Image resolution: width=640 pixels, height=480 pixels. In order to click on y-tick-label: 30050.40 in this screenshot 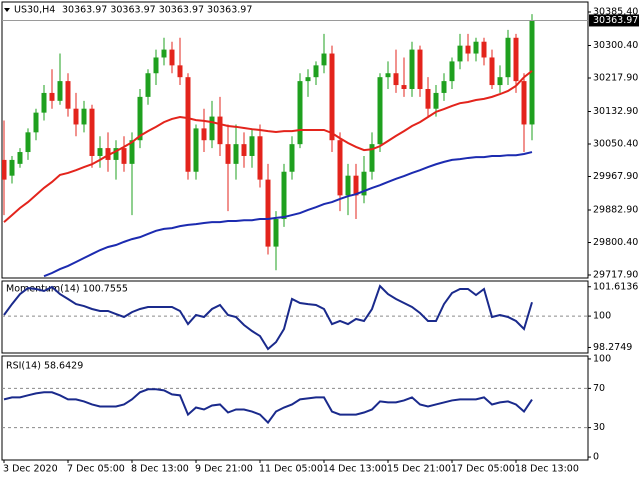, I will do `click(615, 143)`.